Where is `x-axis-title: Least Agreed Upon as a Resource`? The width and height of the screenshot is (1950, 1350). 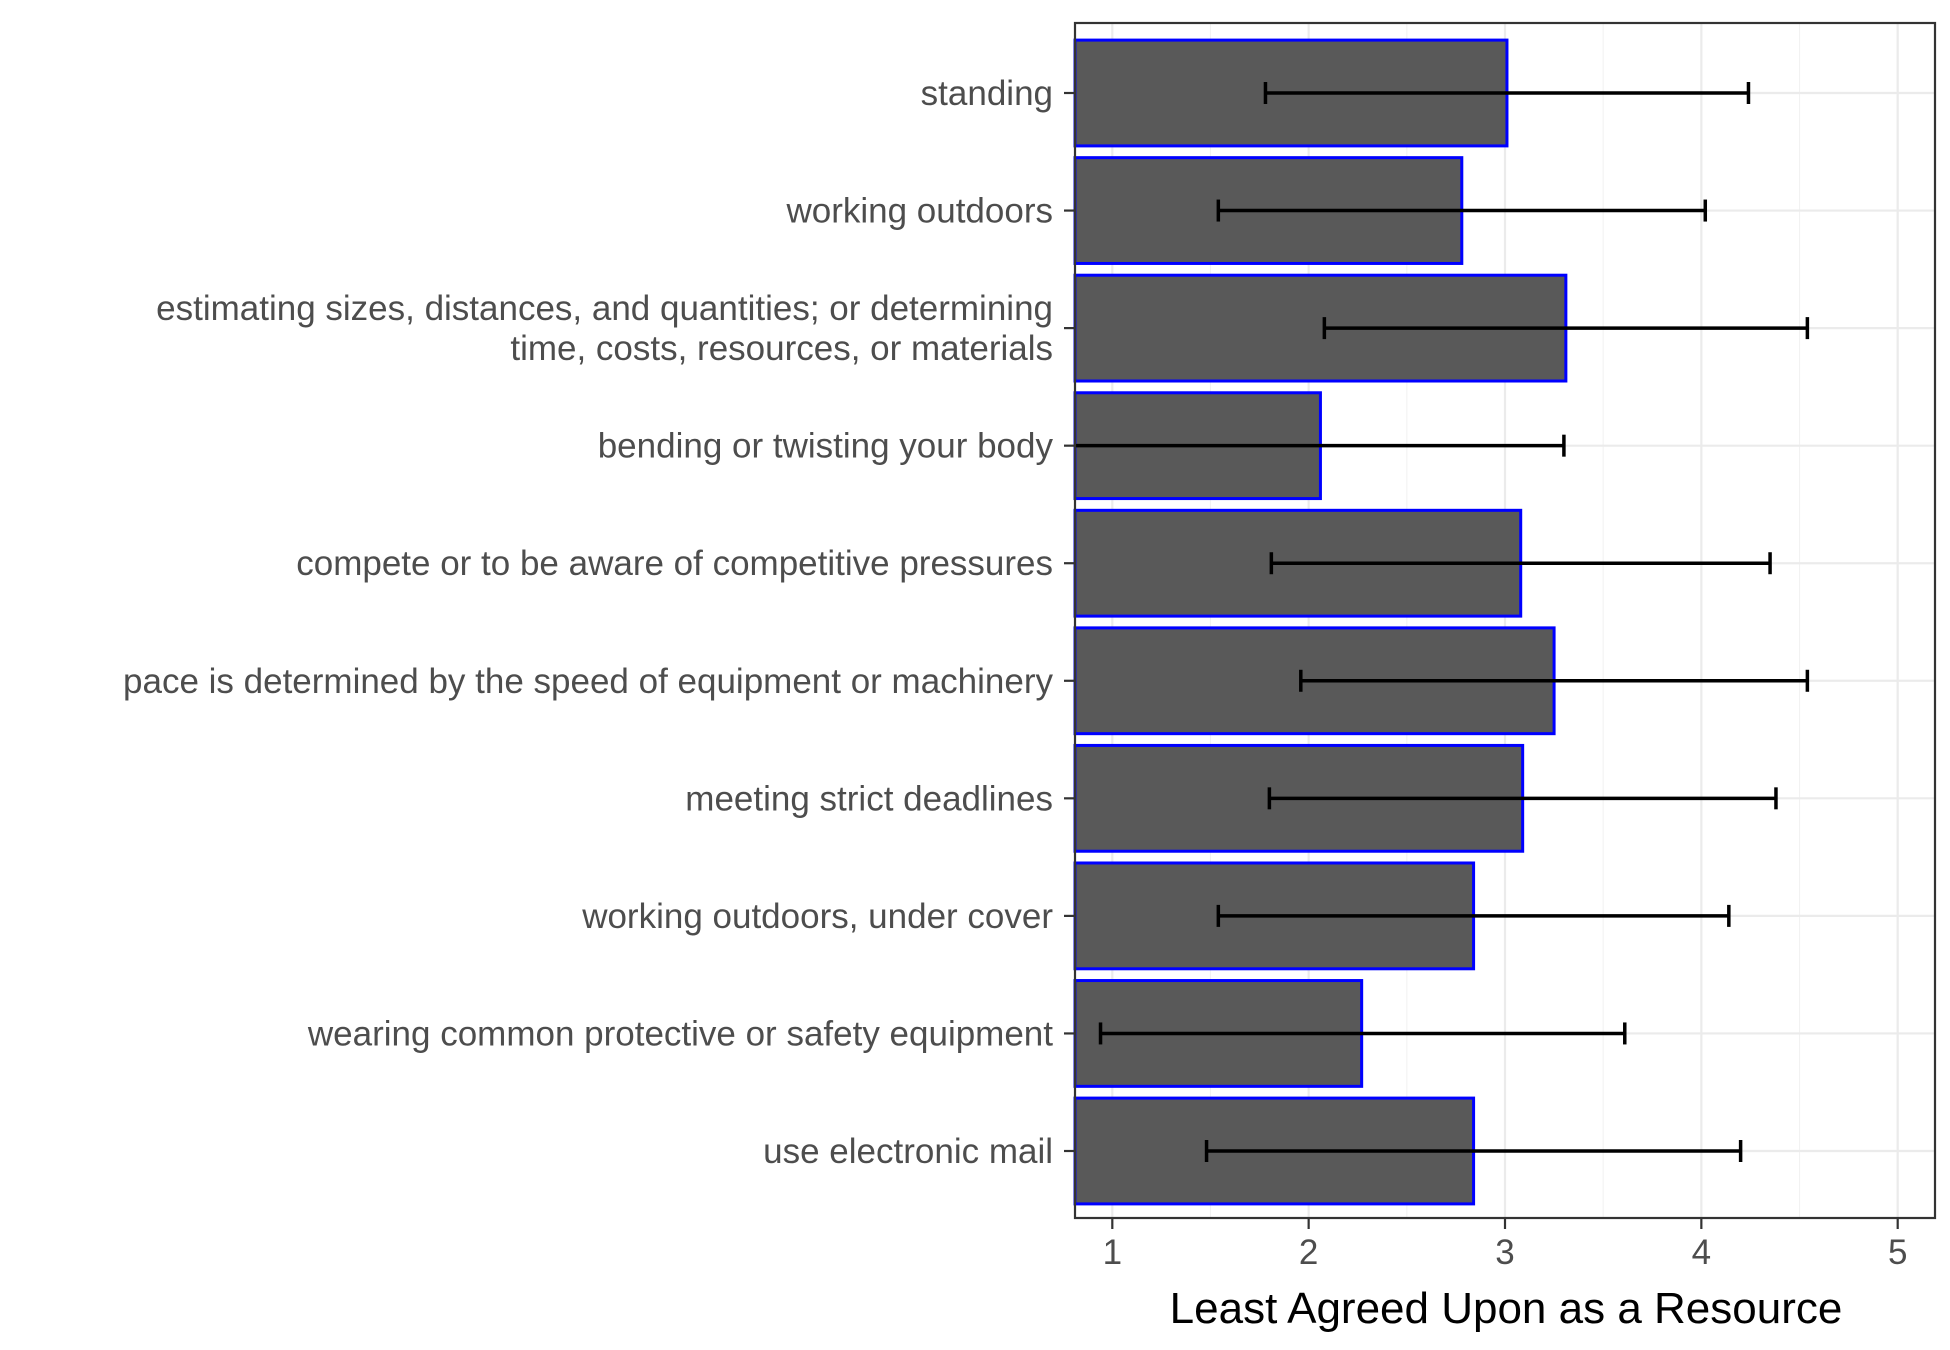
x-axis-title: Least Agreed Upon as a Resource is located at coordinates (1506, 1308).